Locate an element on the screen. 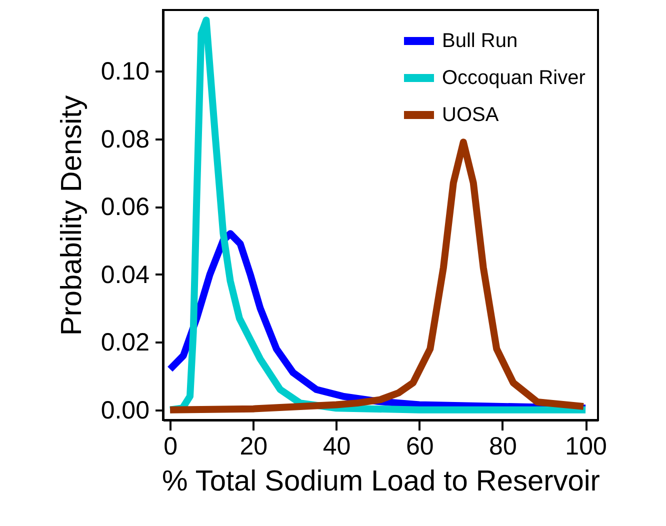 This screenshot has height=526, width=666. y-axis-title: Probability Density is located at coordinates (72, 215).